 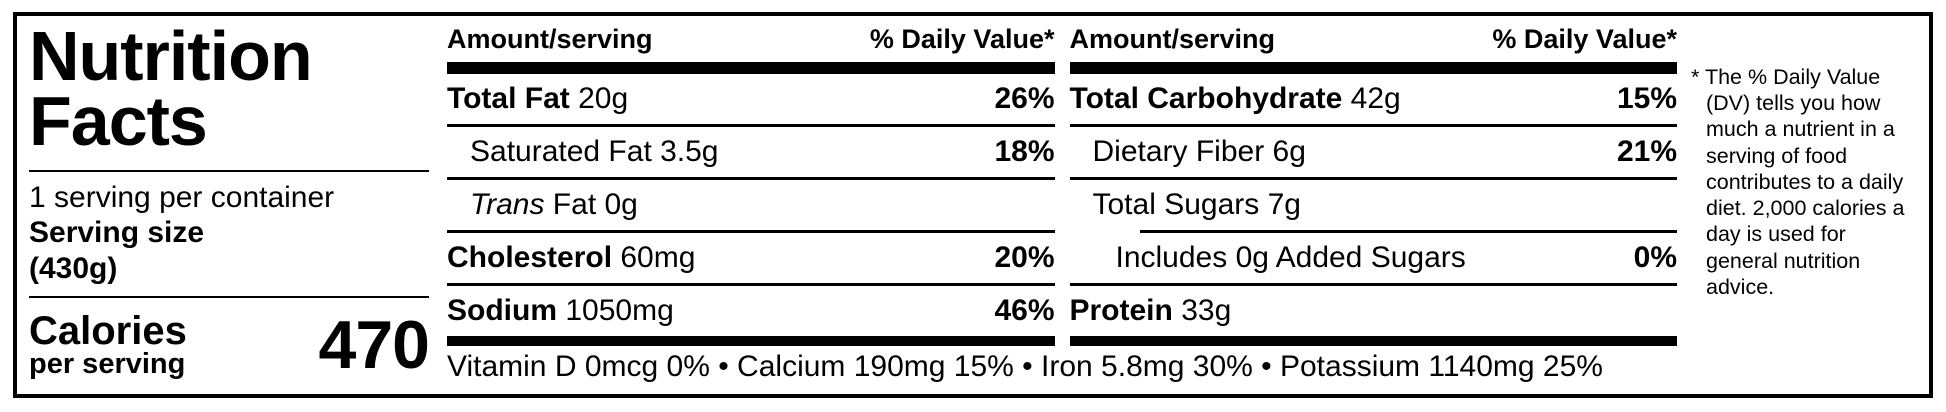 I want to click on nutrient-row-cholesterol: Cholesterol 60mg 20%, so click(x=751, y=258).